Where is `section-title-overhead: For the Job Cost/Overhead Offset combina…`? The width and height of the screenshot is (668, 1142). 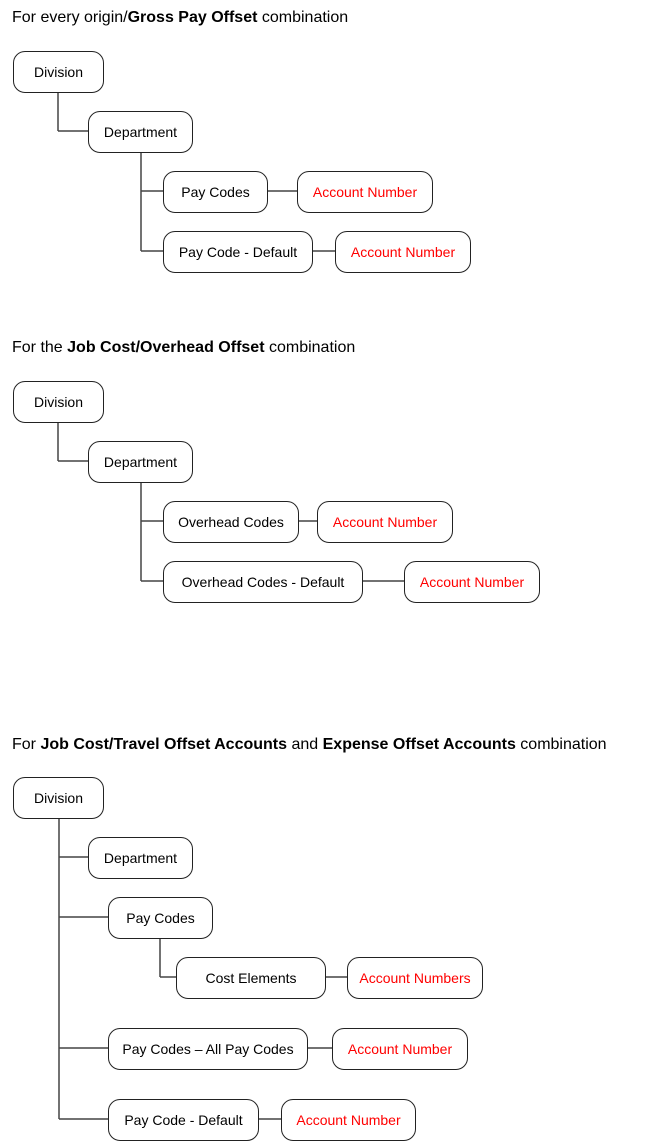 section-title-overhead: For the Job Cost/Overhead Offset combina… is located at coordinates (184, 347).